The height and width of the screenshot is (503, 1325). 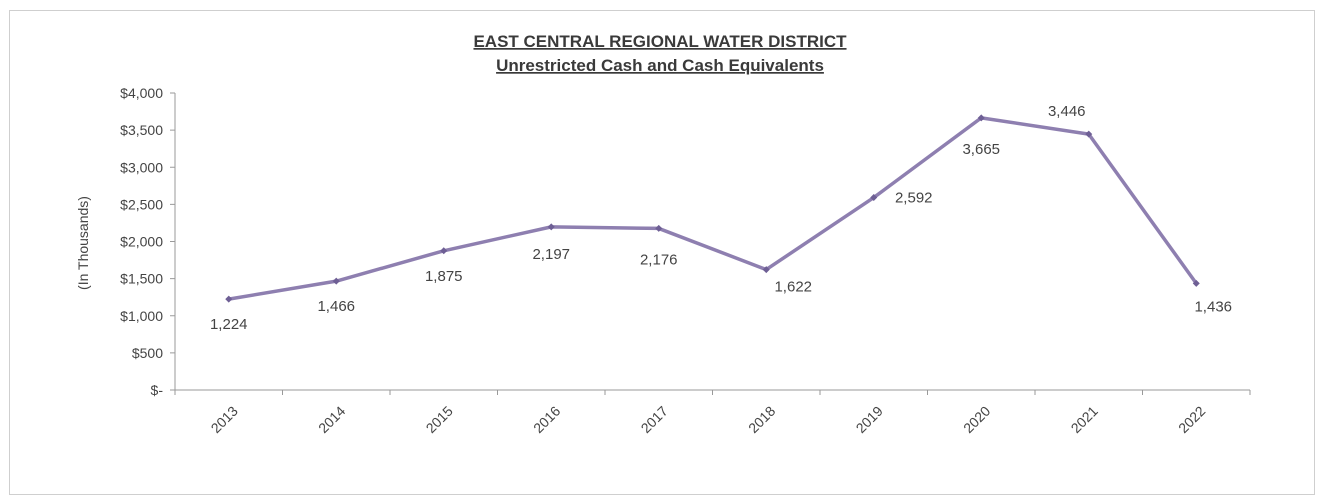 I want to click on y-tick-label: $1,500, so click(x=141, y=279).